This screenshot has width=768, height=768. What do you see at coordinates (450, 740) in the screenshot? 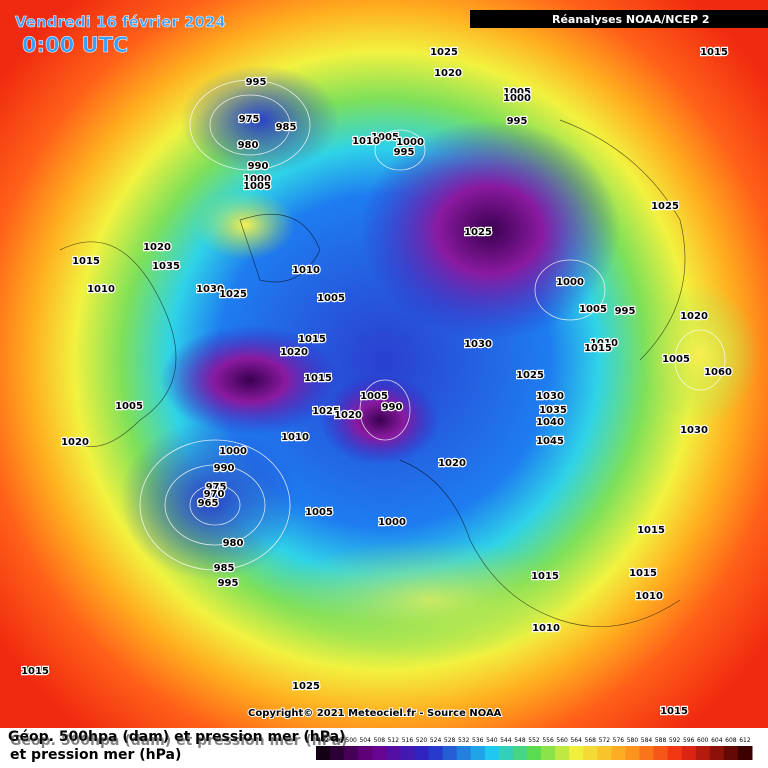
I see `scale-label: 528` at bounding box center [450, 740].